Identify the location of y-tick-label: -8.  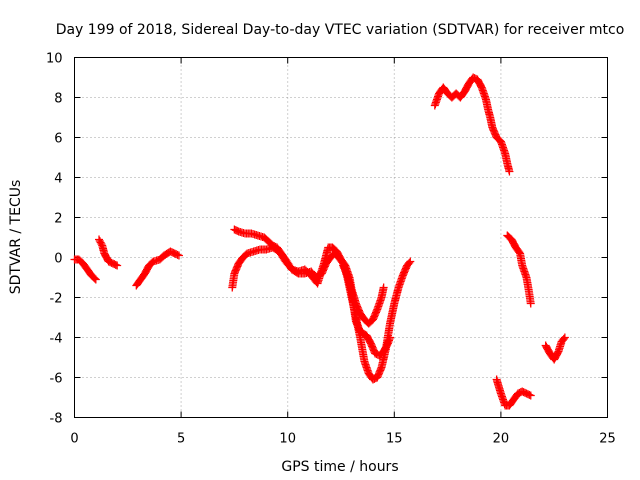
(56, 419).